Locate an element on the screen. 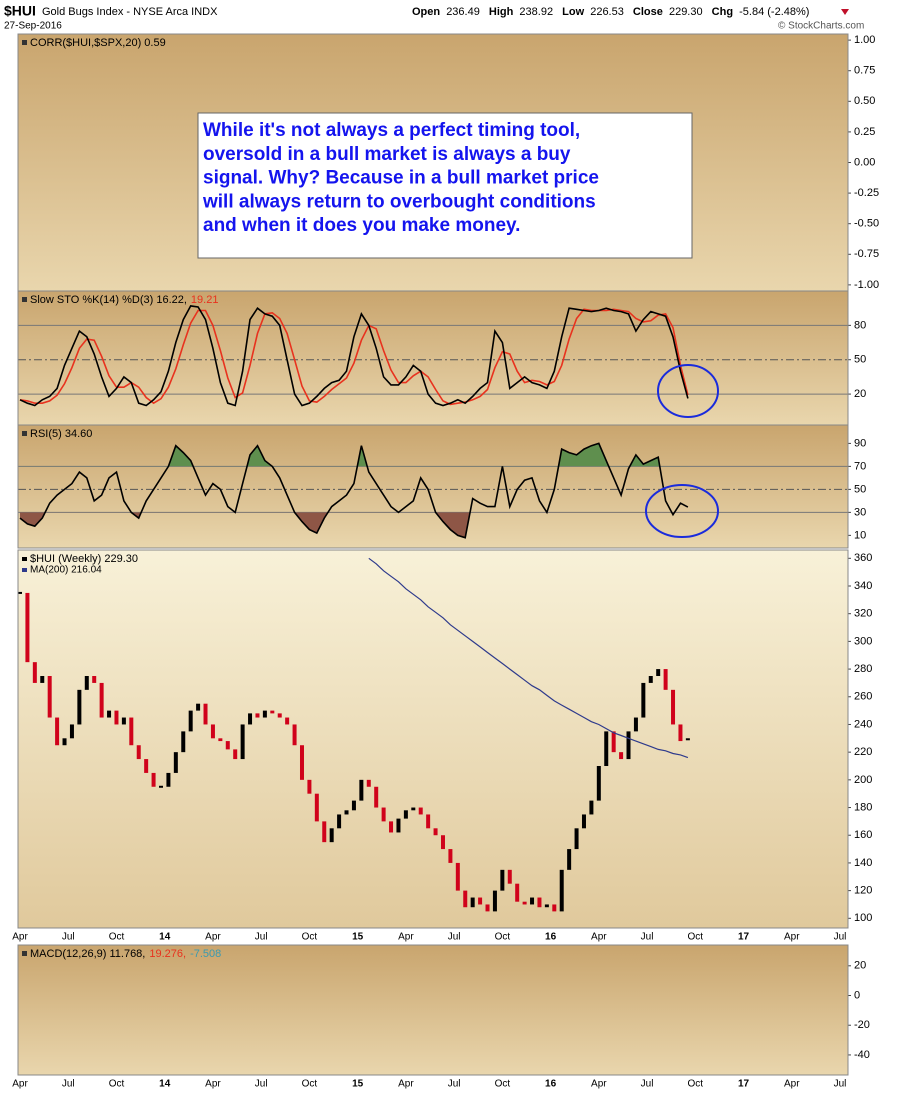 The image size is (900, 1098). x-tick-label: 17 is located at coordinates (744, 937).